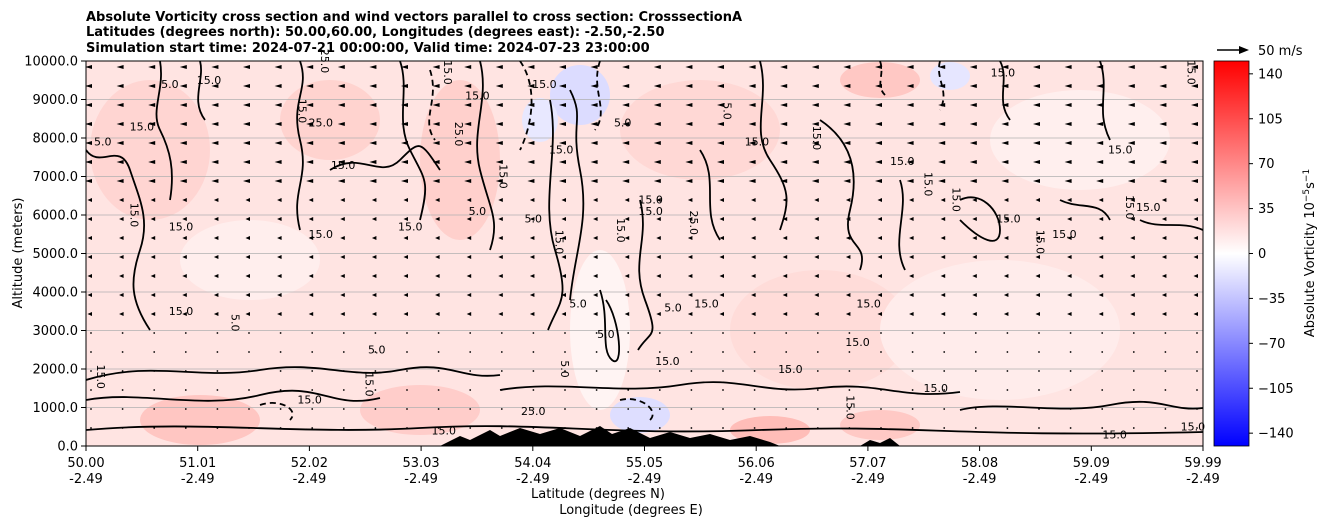  What do you see at coordinates (756, 463) in the screenshot?
I see `x-tick-lat: 56.06` at bounding box center [756, 463].